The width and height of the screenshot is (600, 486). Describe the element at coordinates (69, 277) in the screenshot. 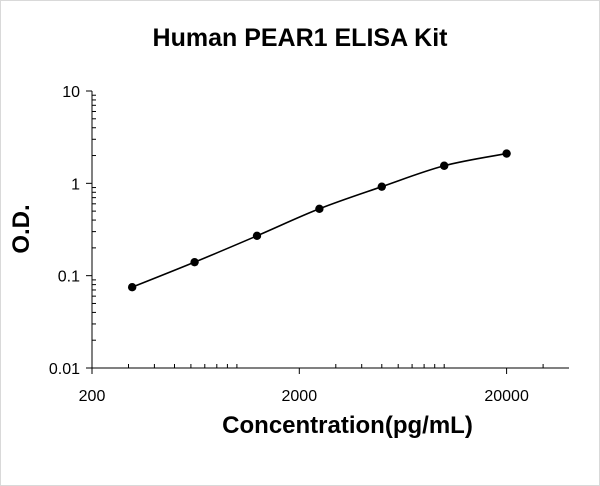

I see `y-tick-label: 0.1` at that location.